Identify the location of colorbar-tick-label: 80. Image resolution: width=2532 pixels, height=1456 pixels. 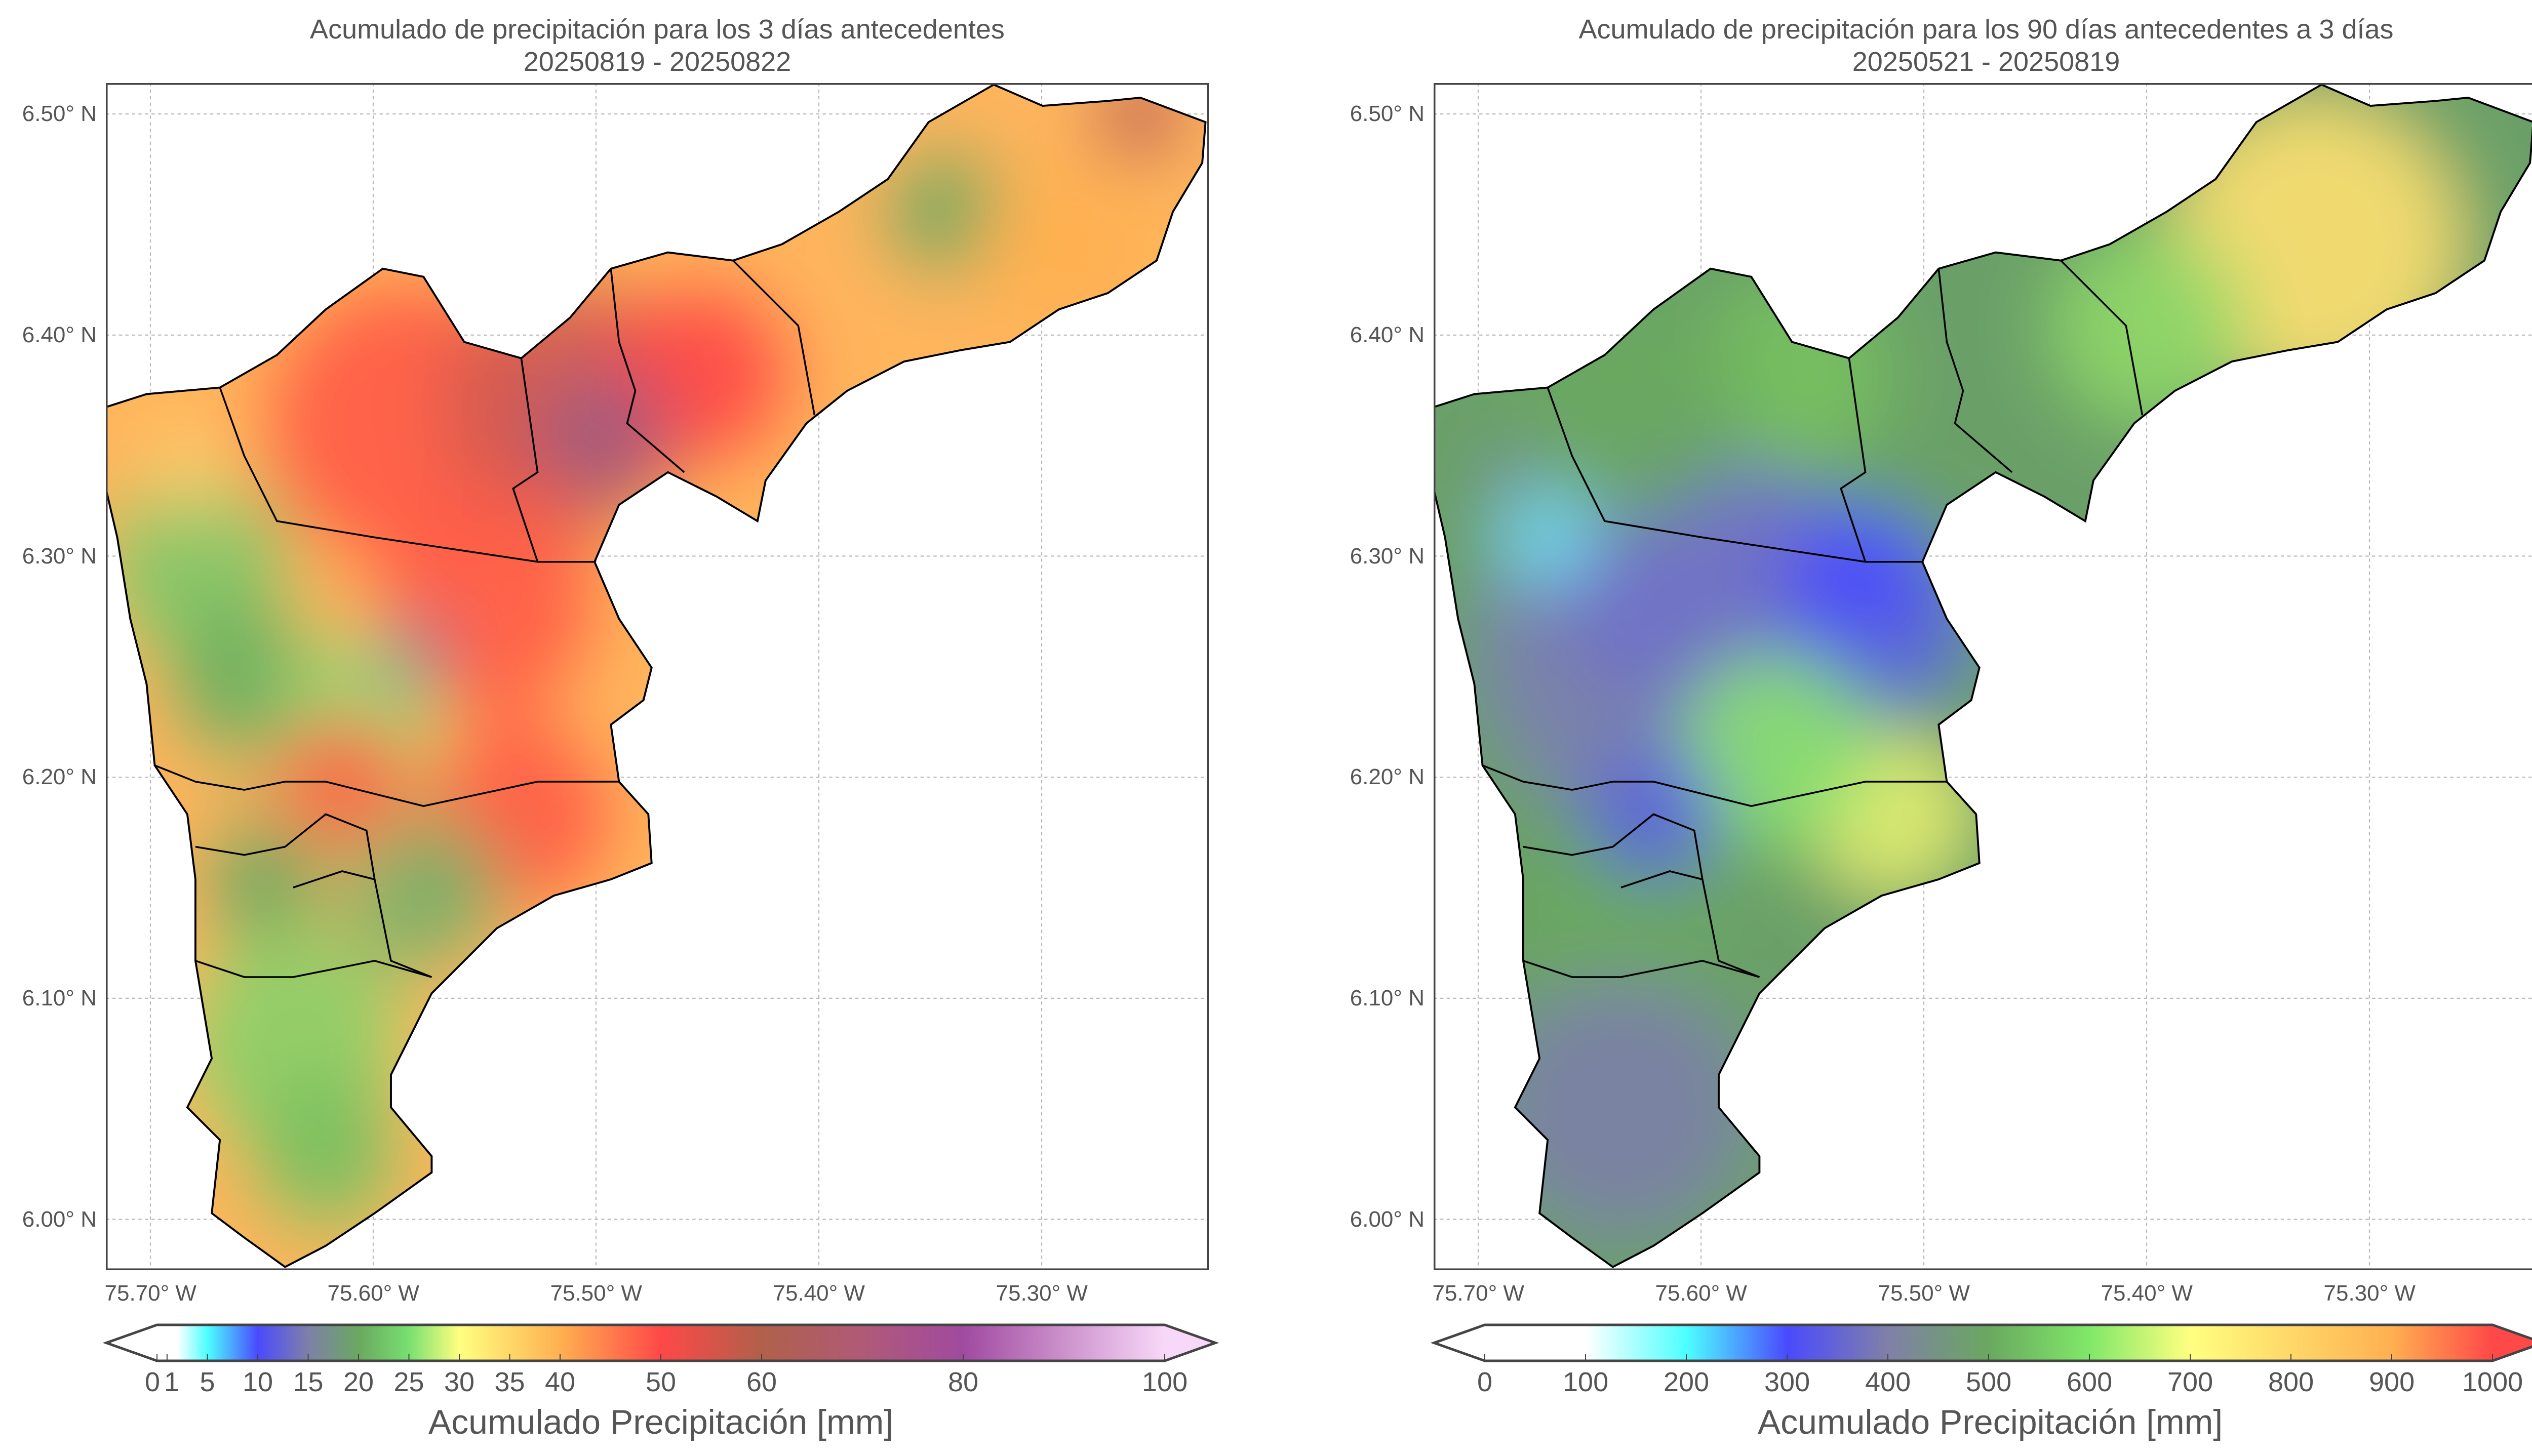
(963, 1382).